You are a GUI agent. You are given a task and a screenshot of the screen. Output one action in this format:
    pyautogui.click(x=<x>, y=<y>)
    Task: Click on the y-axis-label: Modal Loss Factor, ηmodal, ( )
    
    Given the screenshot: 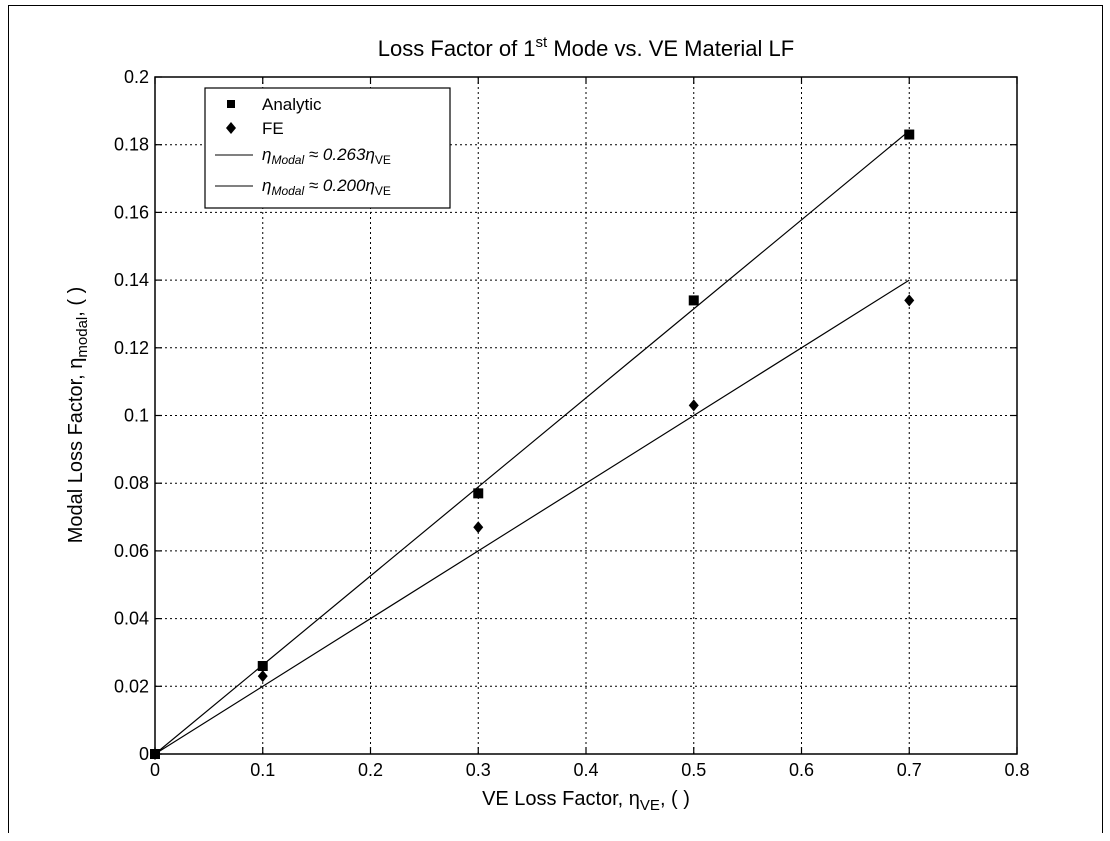 What is the action you would take?
    pyautogui.click(x=78, y=415)
    